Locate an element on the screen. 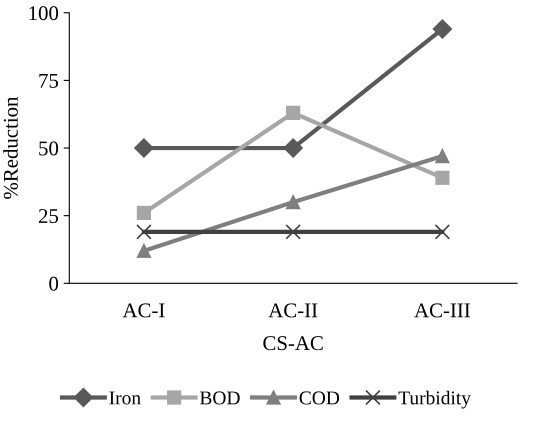  x-tick-label: AC-III is located at coordinates (442, 310).